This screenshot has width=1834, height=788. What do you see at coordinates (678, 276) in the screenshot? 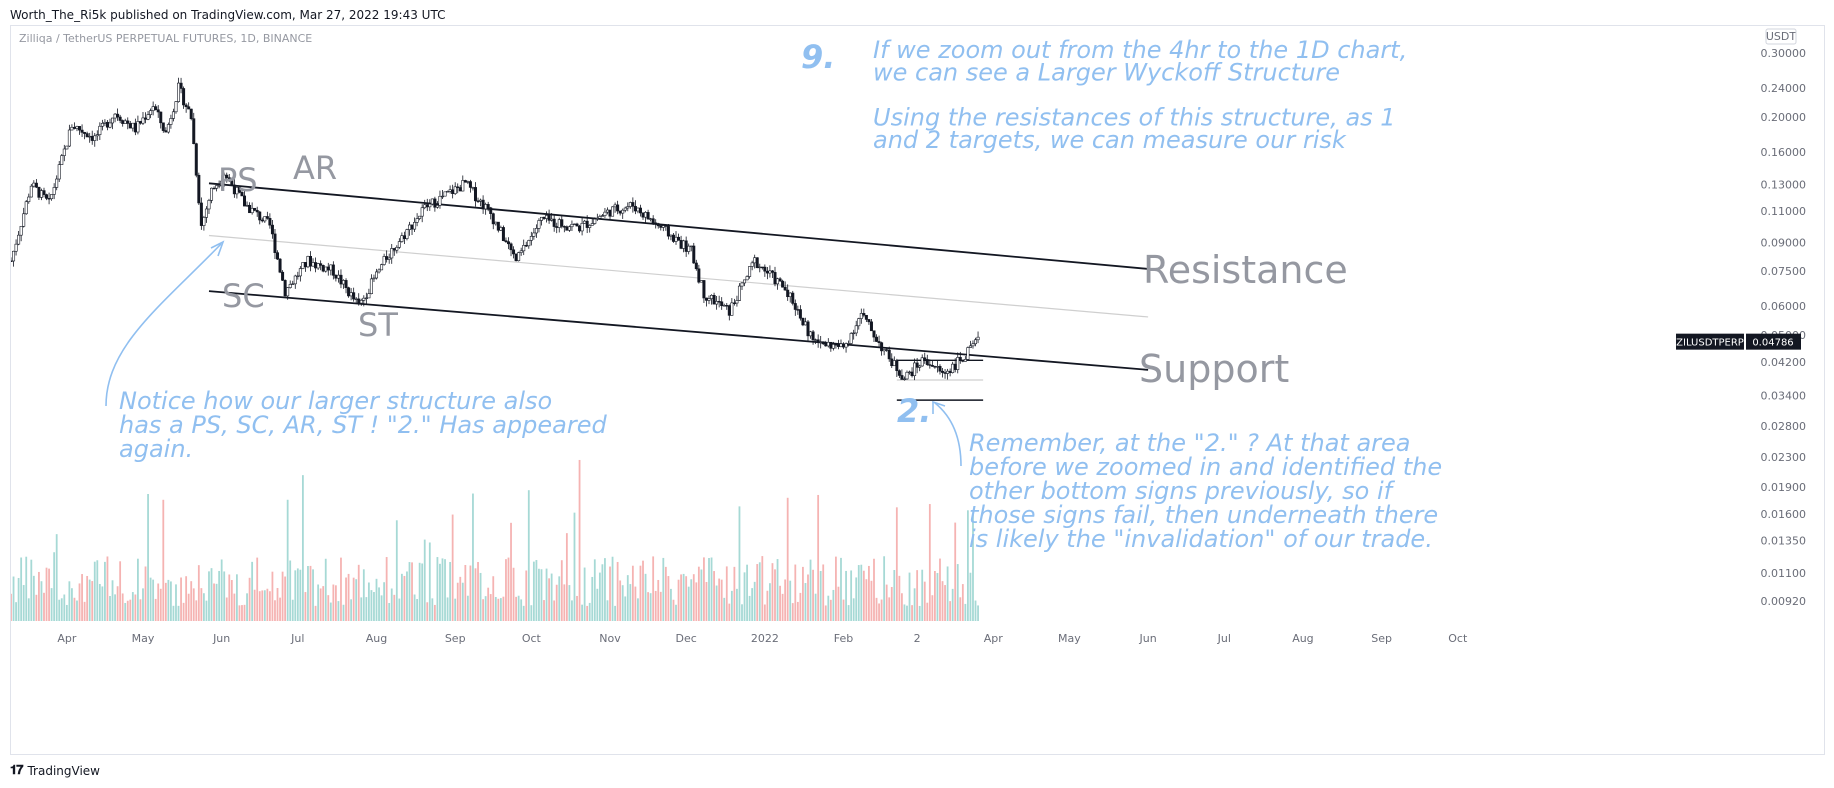
I see `trendline-midline` at bounding box center [678, 276].